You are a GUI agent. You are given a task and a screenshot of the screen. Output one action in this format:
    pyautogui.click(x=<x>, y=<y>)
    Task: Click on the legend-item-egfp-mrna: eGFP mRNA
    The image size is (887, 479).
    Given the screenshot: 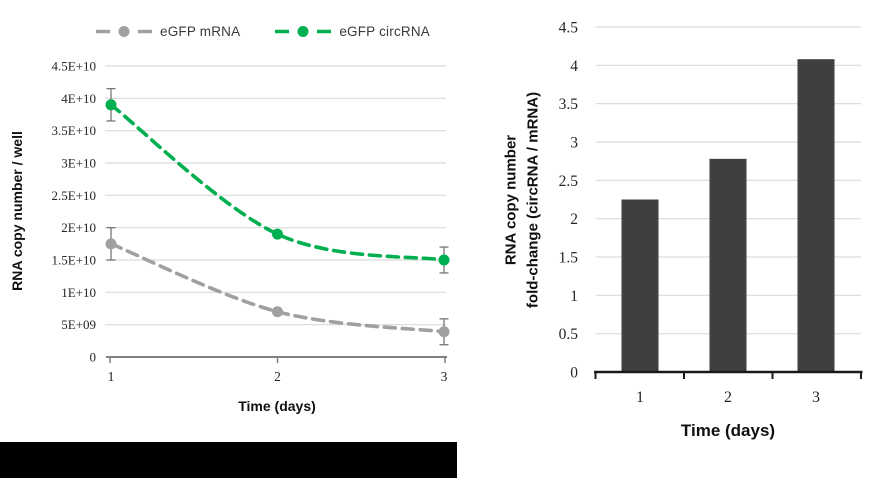 What is the action you would take?
    pyautogui.click(x=167, y=31)
    